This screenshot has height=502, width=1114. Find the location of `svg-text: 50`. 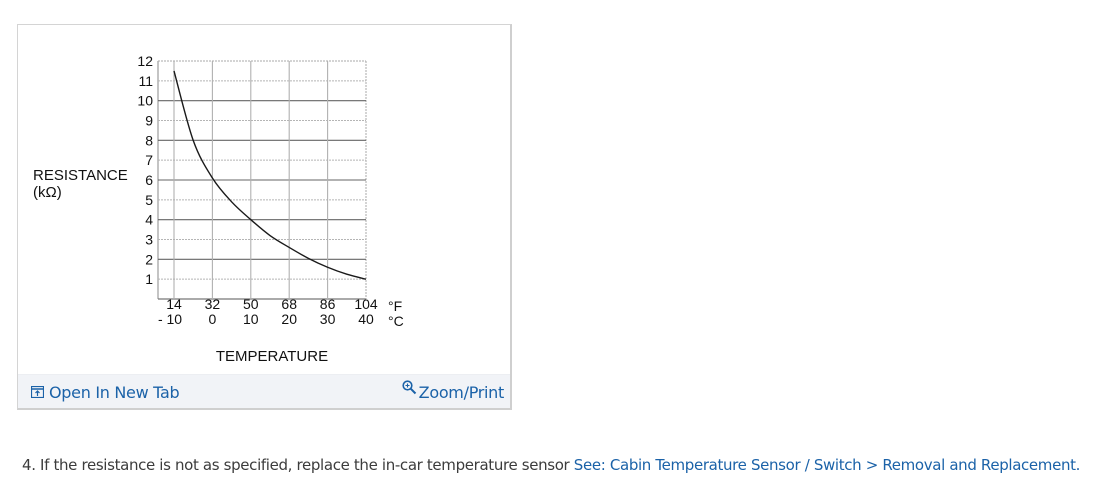

svg-text: 50 is located at coordinates (251, 304).